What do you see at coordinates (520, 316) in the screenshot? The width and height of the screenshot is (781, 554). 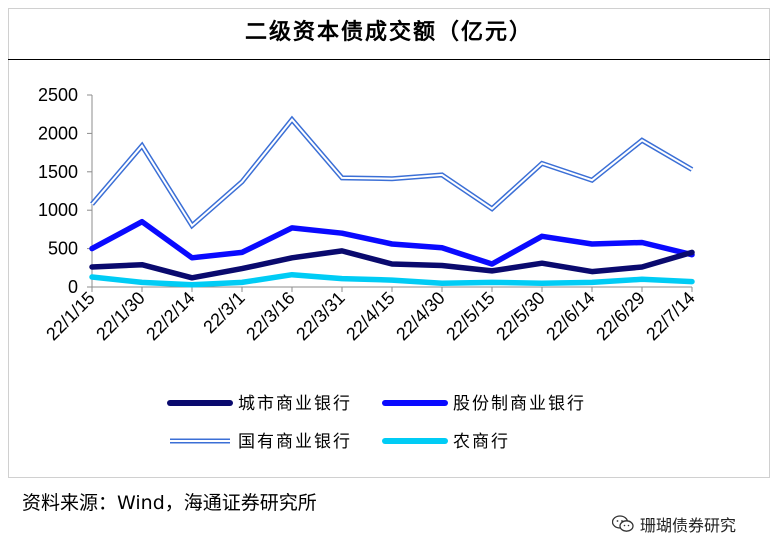 I see `x-tick-label: 22/5/30` at bounding box center [520, 316].